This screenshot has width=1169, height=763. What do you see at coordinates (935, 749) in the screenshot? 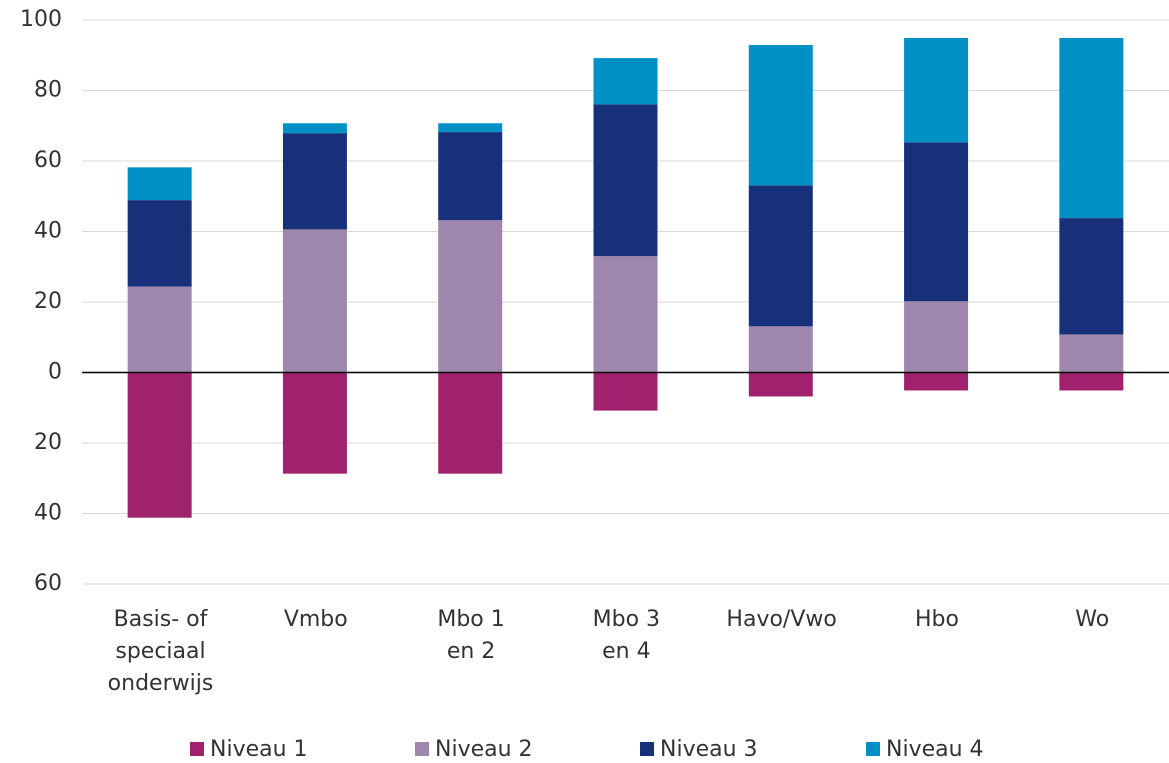
I see `legend-label: Niveau 4` at bounding box center [935, 749].